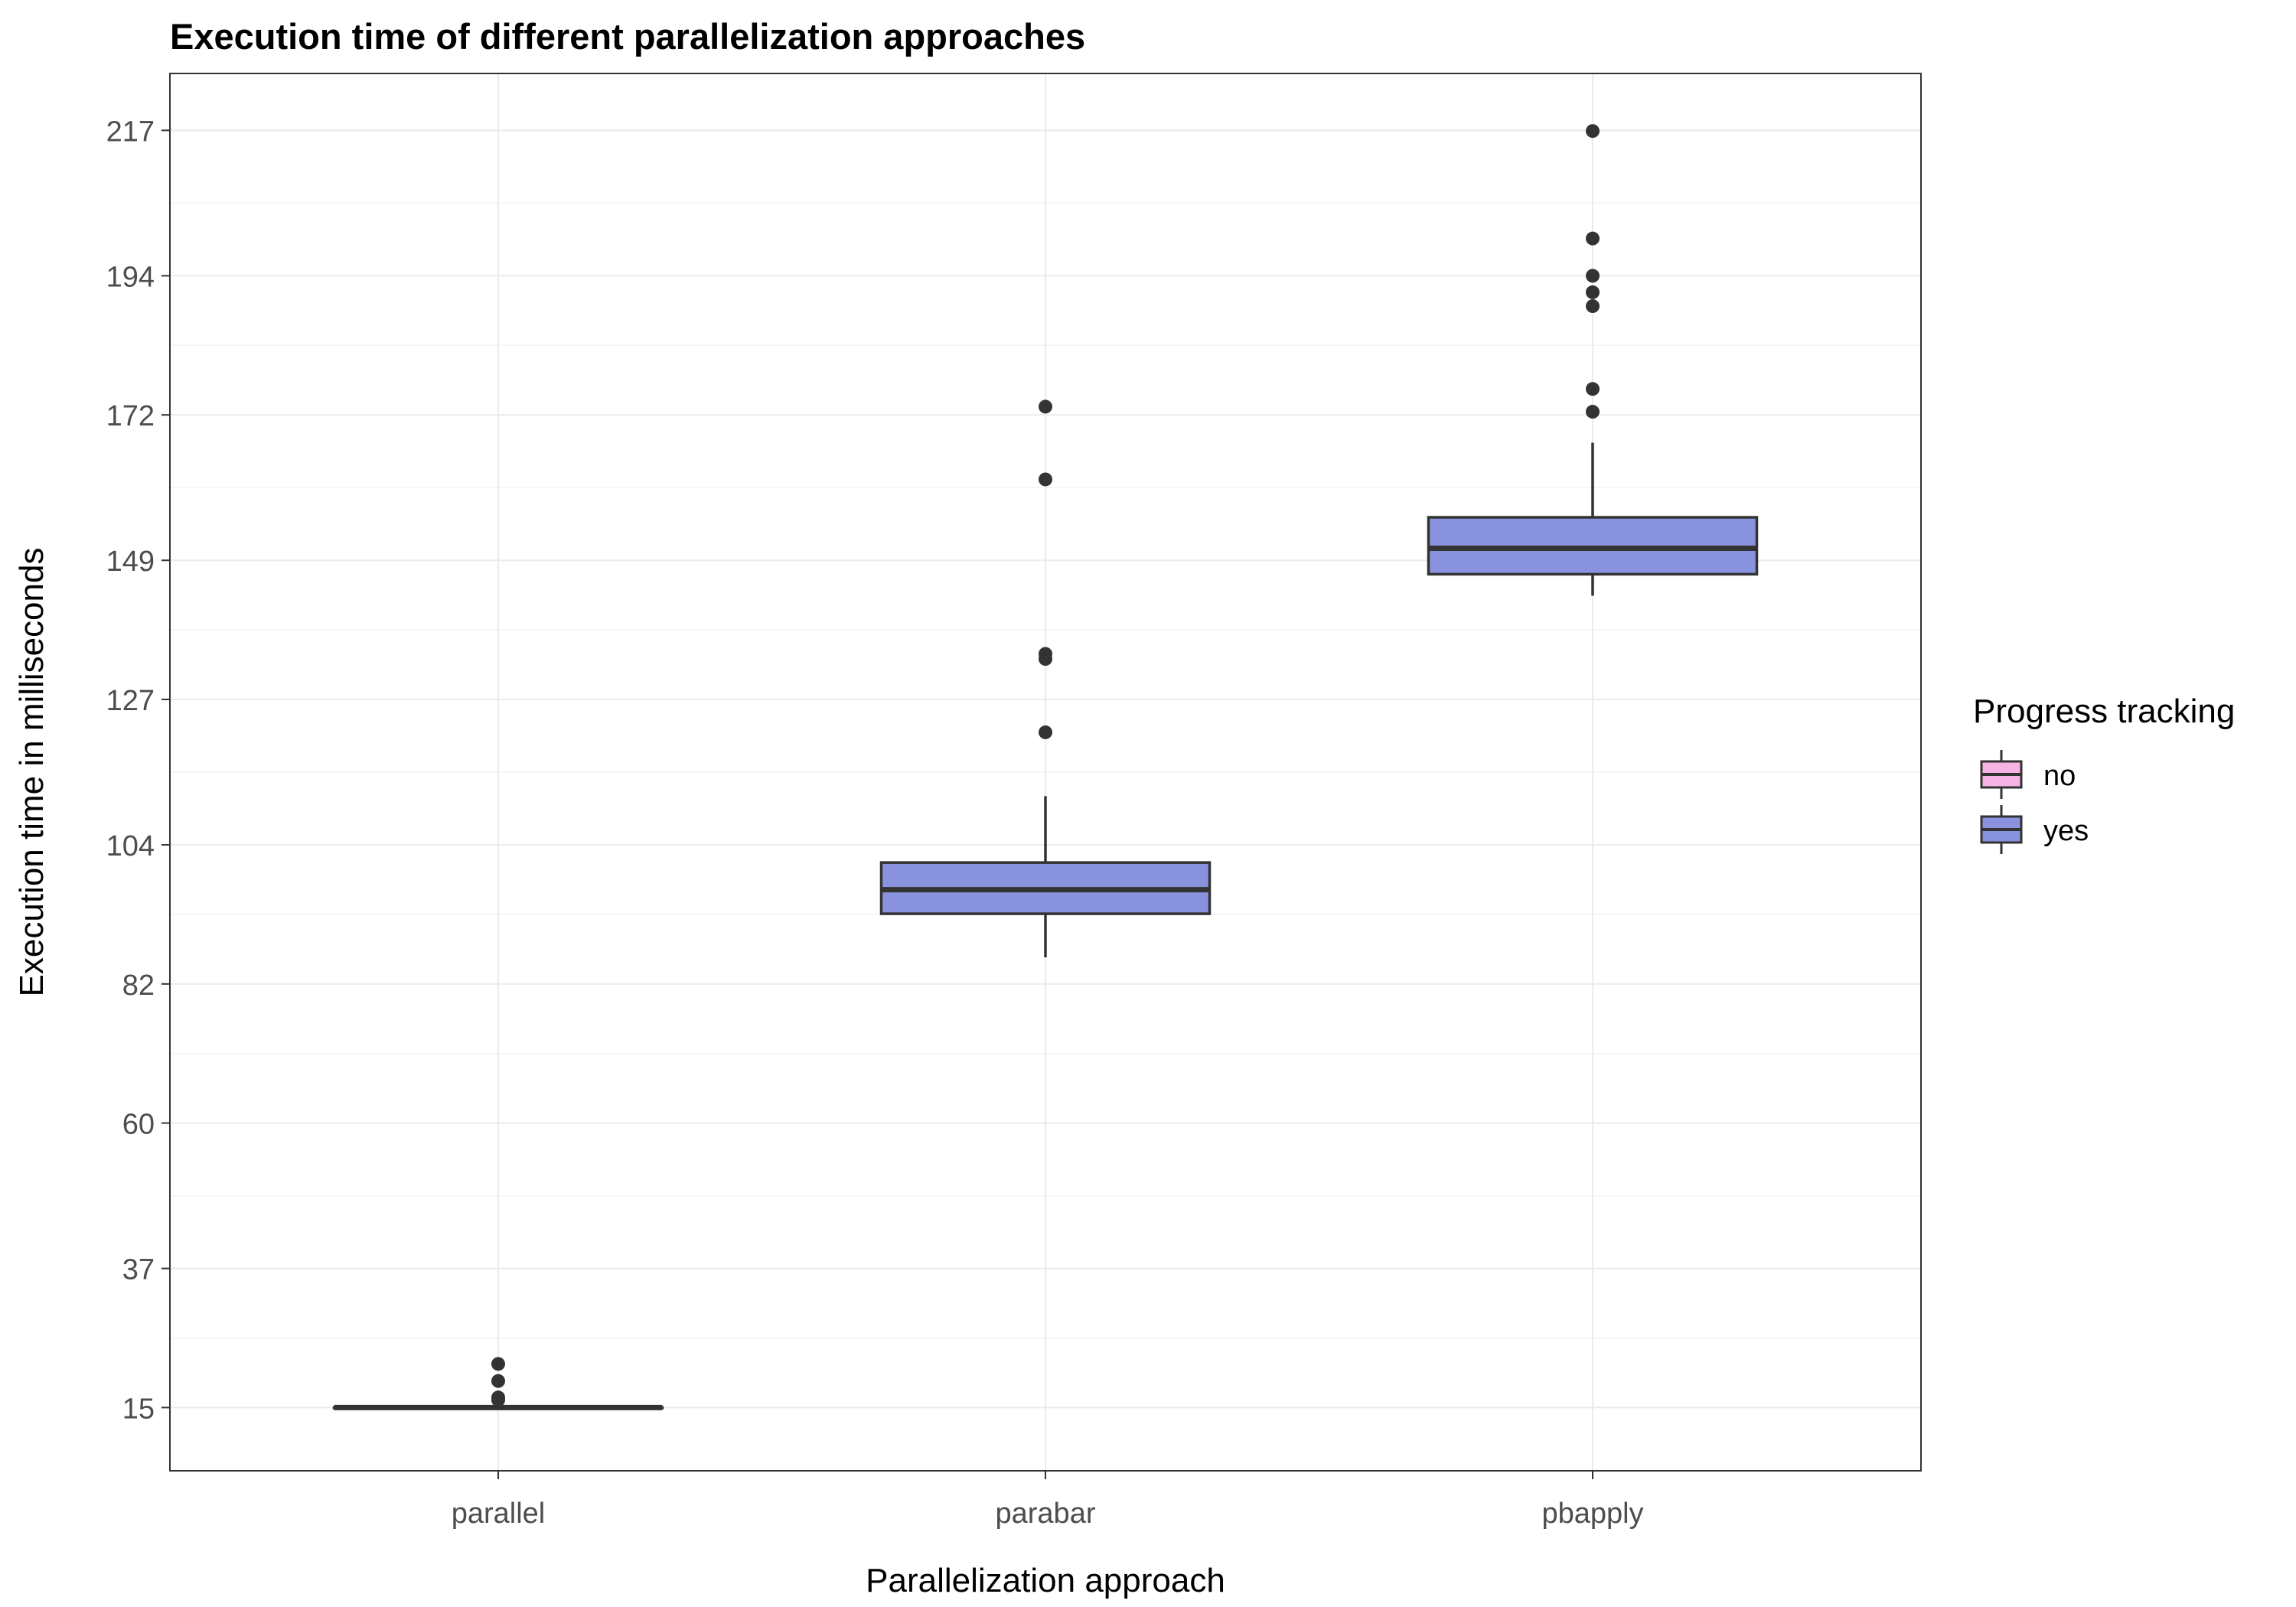  What do you see at coordinates (138, 770) in the screenshot?
I see `y-axis: 15 37 60 82 104 127 149 172 194 217` at bounding box center [138, 770].